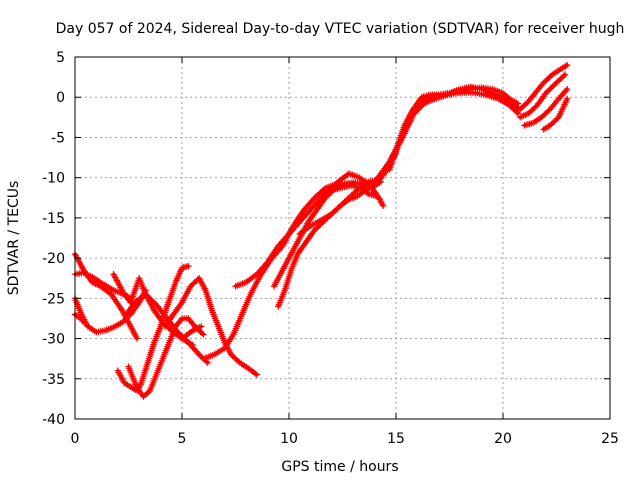  I want to click on y-tick-label: -35, so click(53, 380).